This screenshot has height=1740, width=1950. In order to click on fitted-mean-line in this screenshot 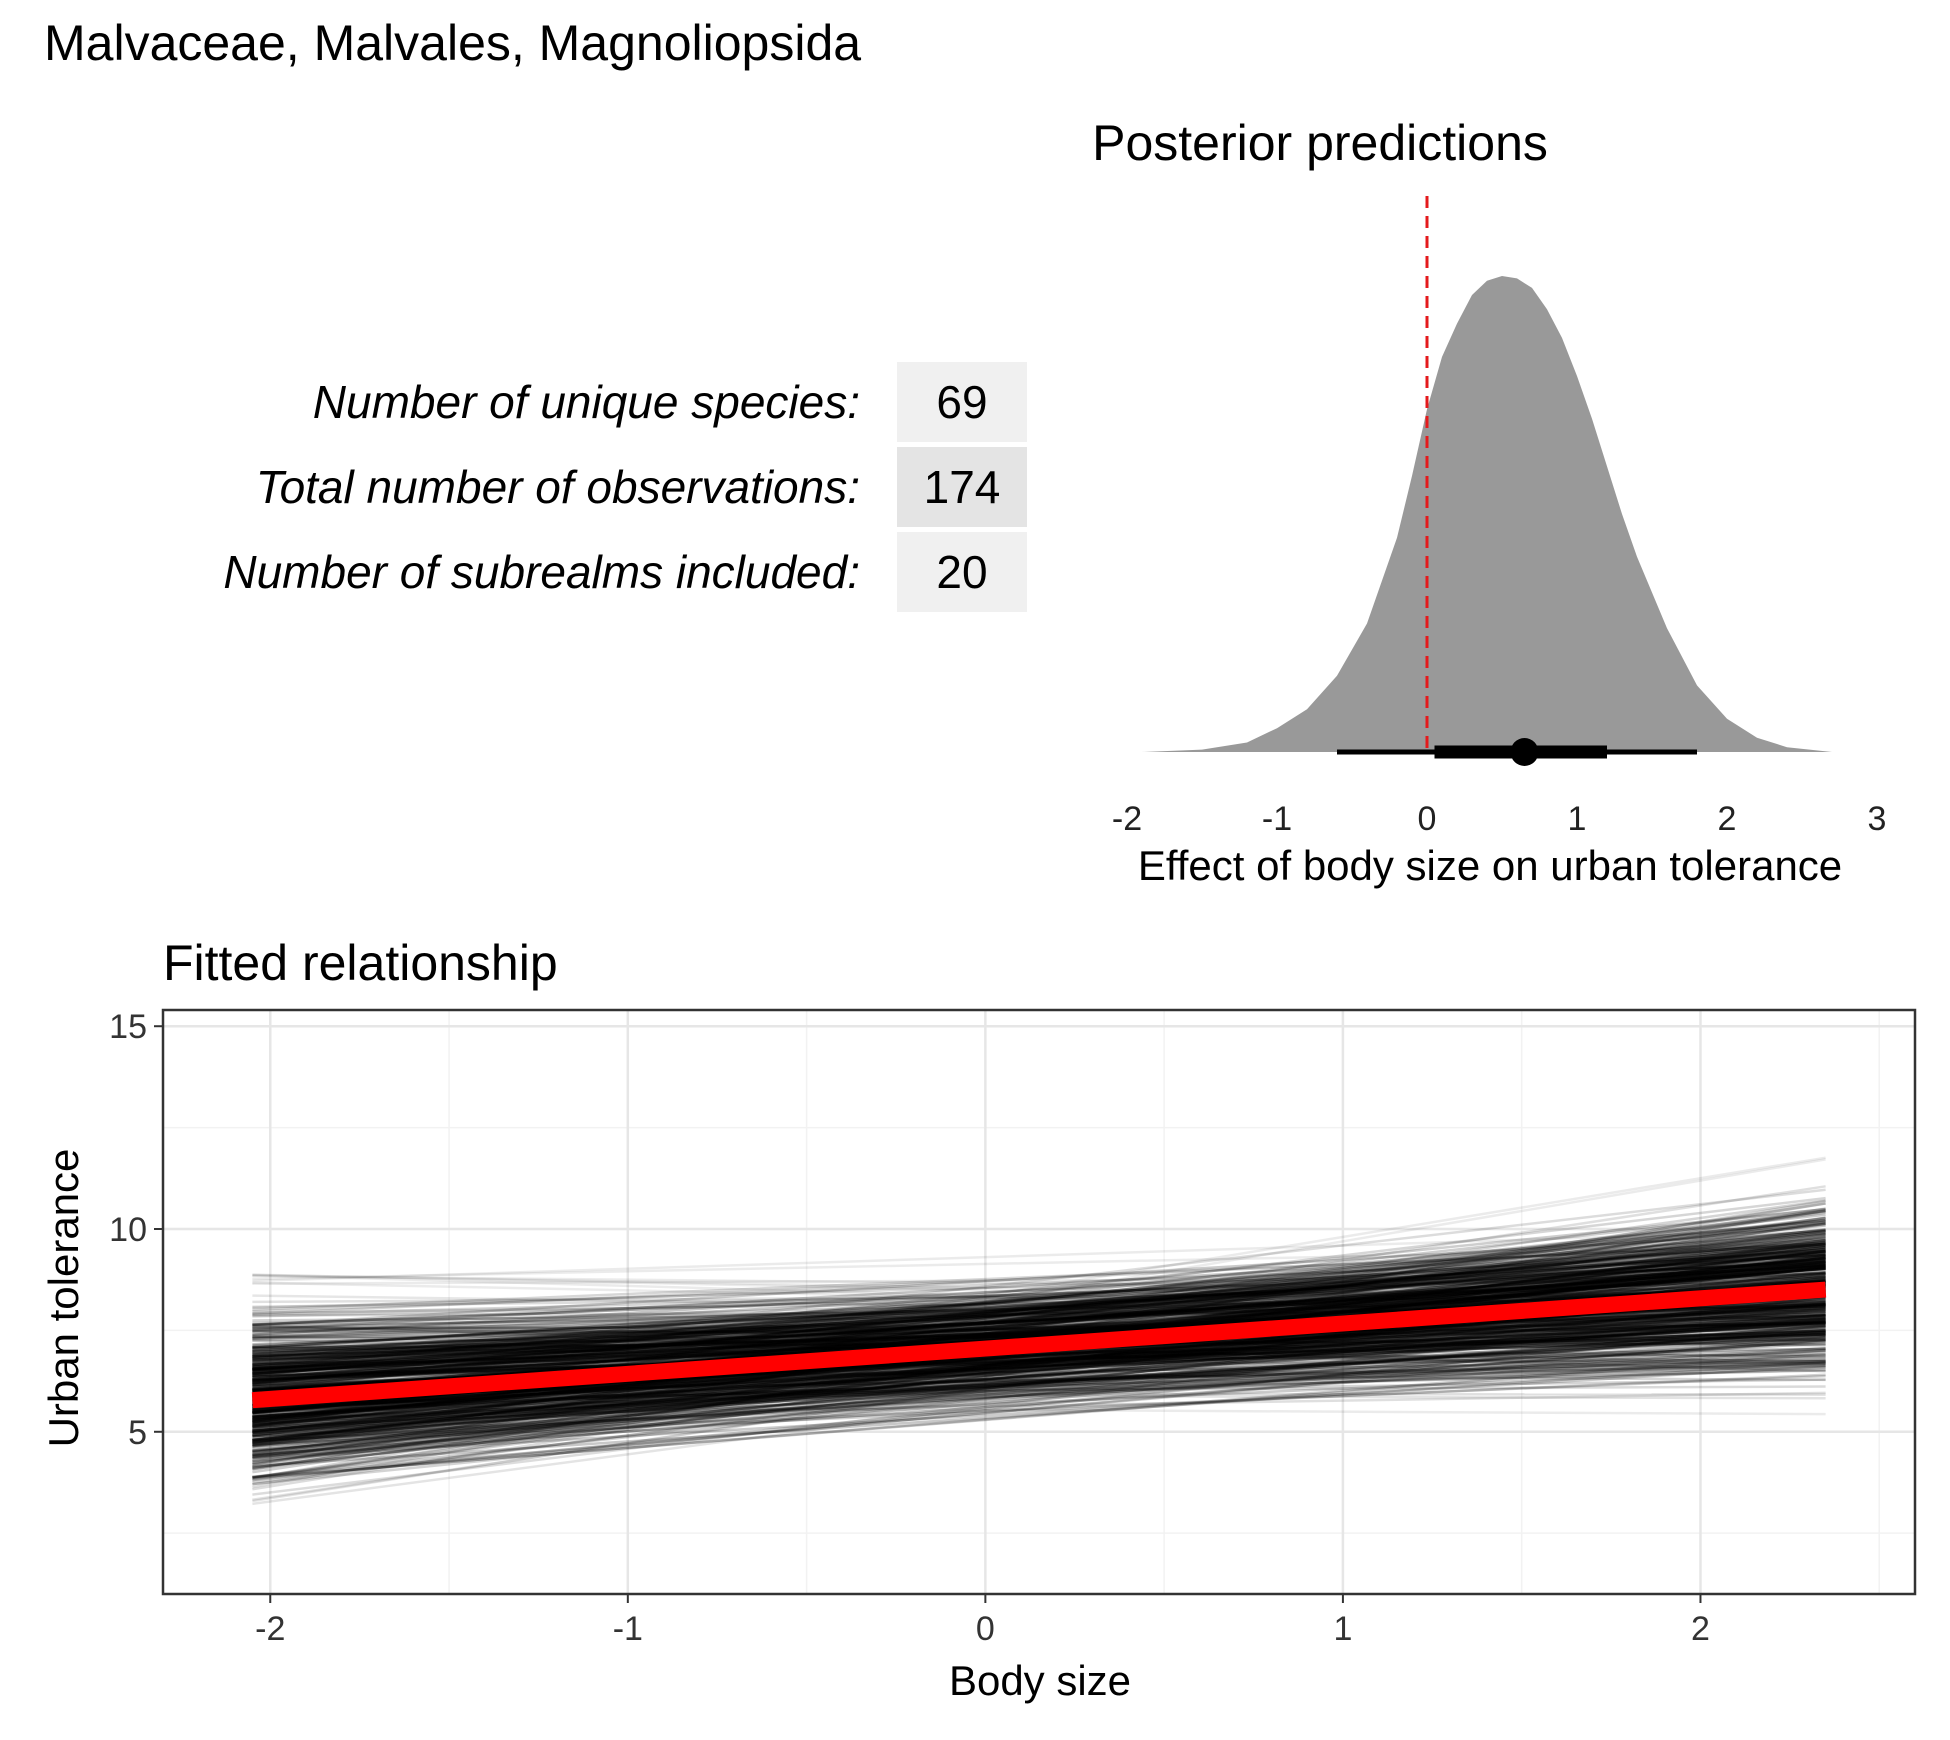, I will do `click(1039, 1345)`.